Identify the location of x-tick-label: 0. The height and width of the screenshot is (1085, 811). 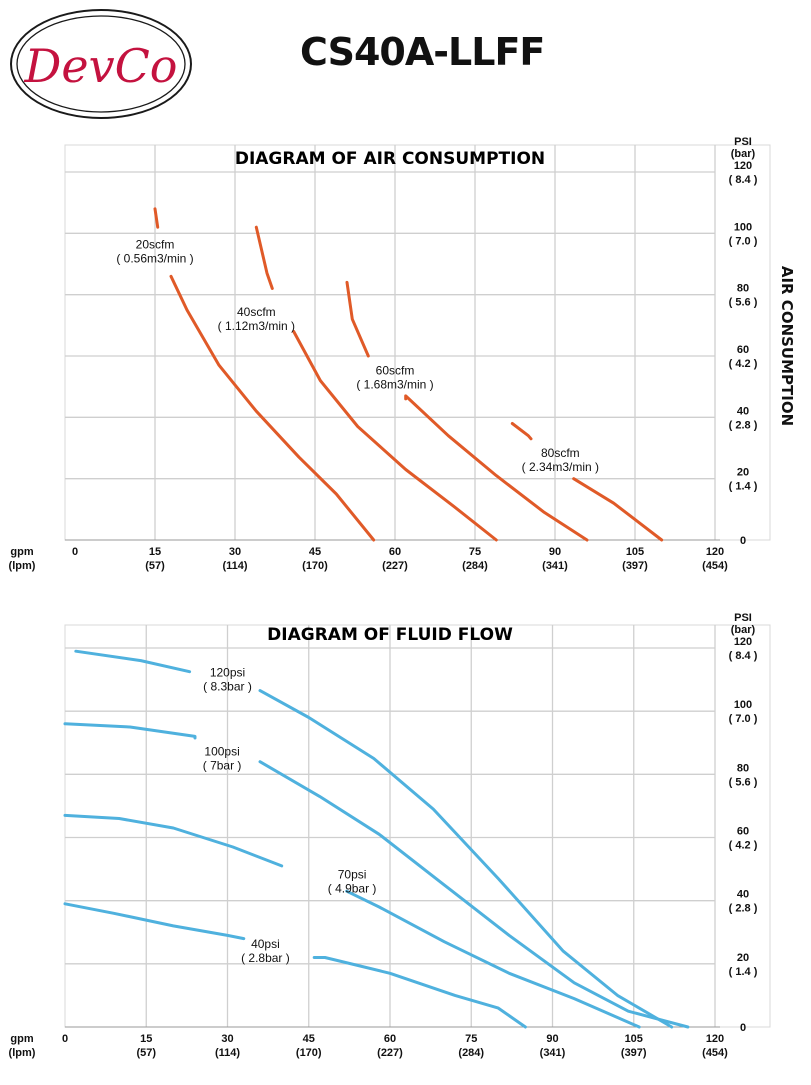
(65, 1039).